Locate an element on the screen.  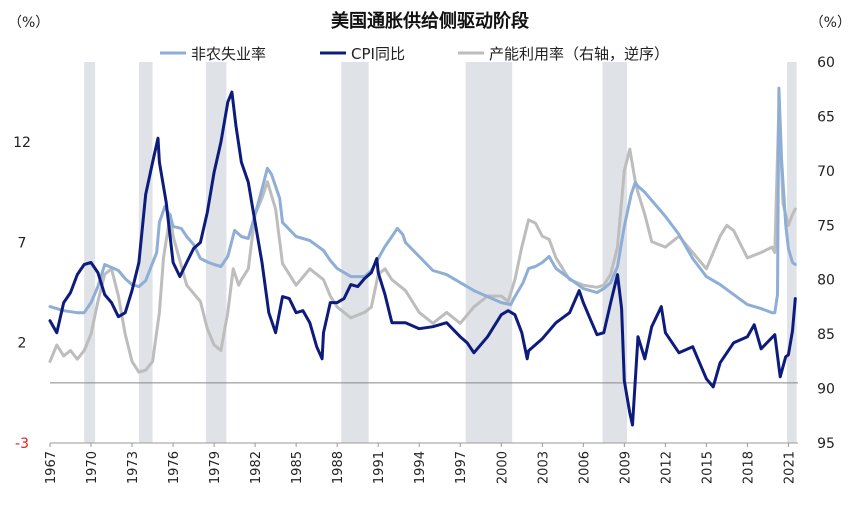
x-tick-label: 2003 is located at coordinates (543, 467).